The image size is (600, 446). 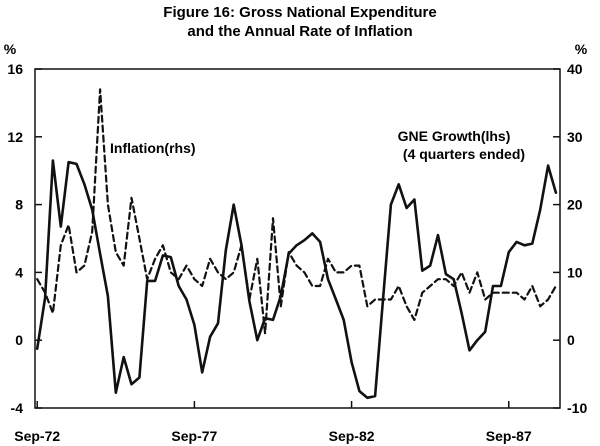 I want to click on left-tick-label: 0, so click(x=19, y=340).